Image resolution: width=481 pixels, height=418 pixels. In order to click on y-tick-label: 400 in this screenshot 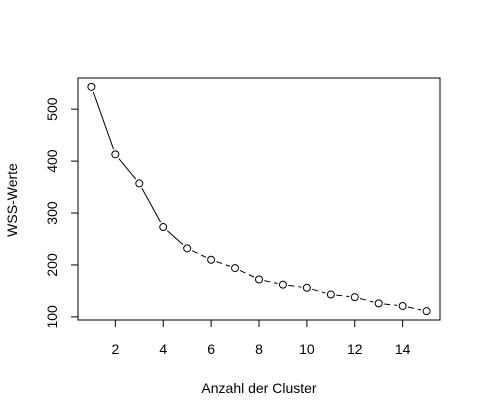, I will do `click(52, 161)`.